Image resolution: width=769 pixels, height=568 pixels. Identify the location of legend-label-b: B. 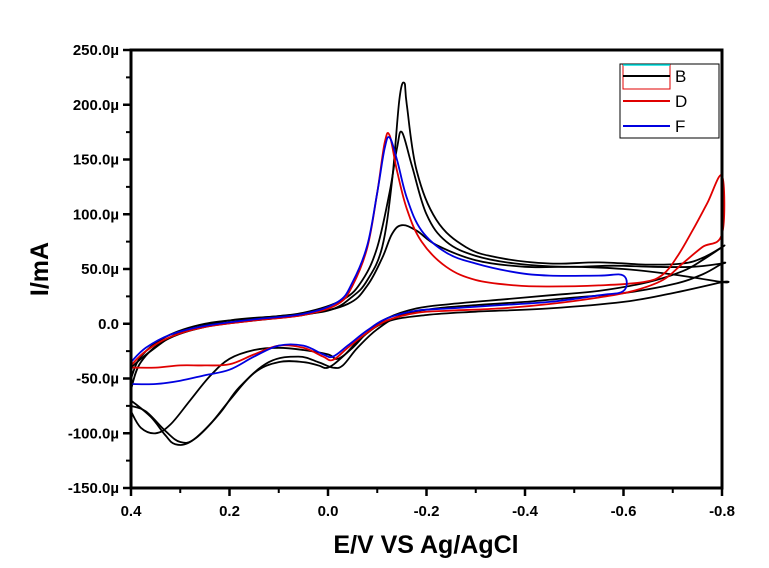
(680, 76).